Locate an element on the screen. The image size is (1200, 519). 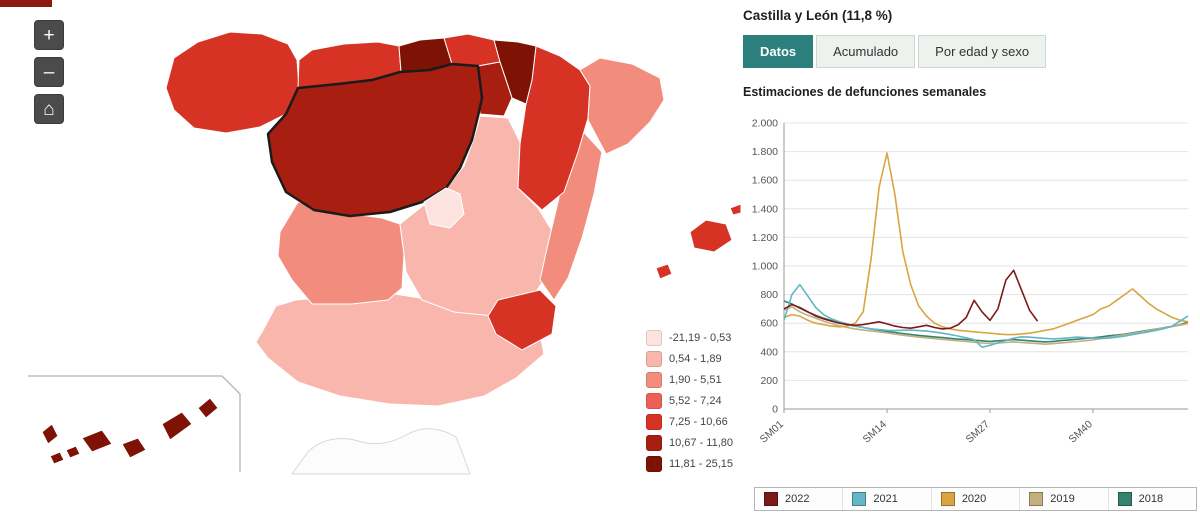
chart-legend-label: 2018 is located at coordinates (1151, 499).